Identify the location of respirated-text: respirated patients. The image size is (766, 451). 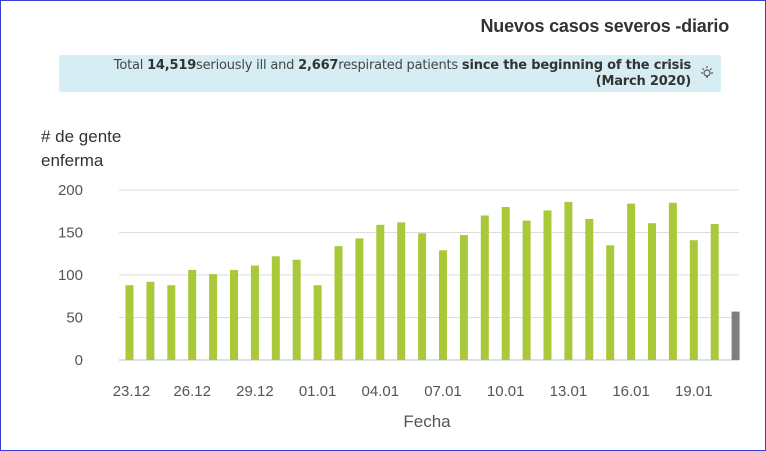
(400, 65).